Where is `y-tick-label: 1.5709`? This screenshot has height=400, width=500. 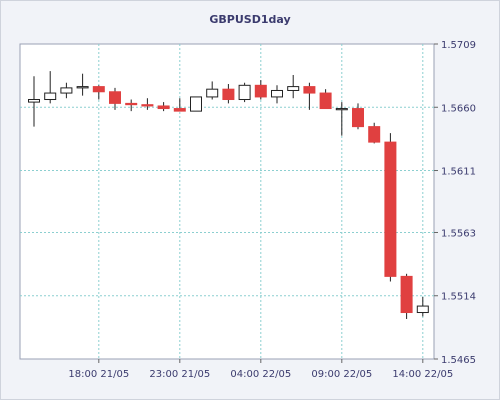 y-tick-label: 1.5709 is located at coordinates (458, 45).